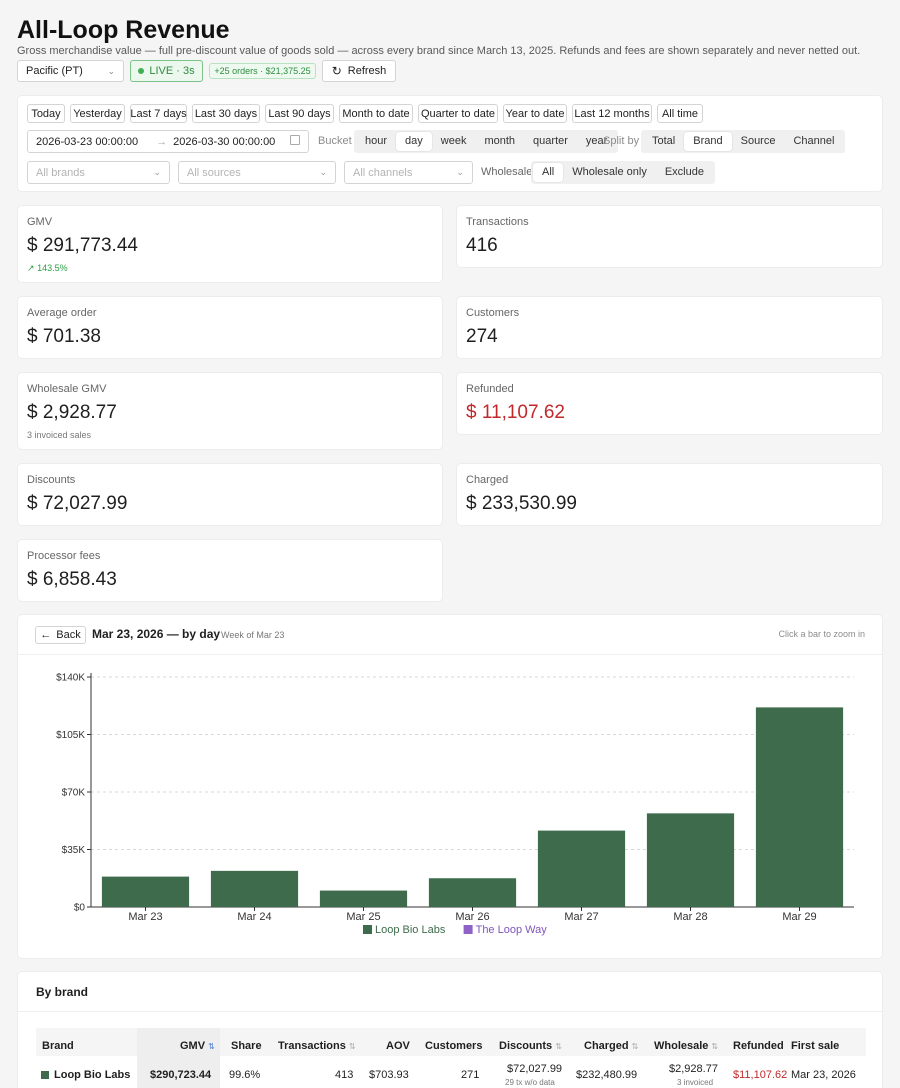 This screenshot has height=1088, width=900. I want to click on channels-filter-value: All channels, so click(383, 172).